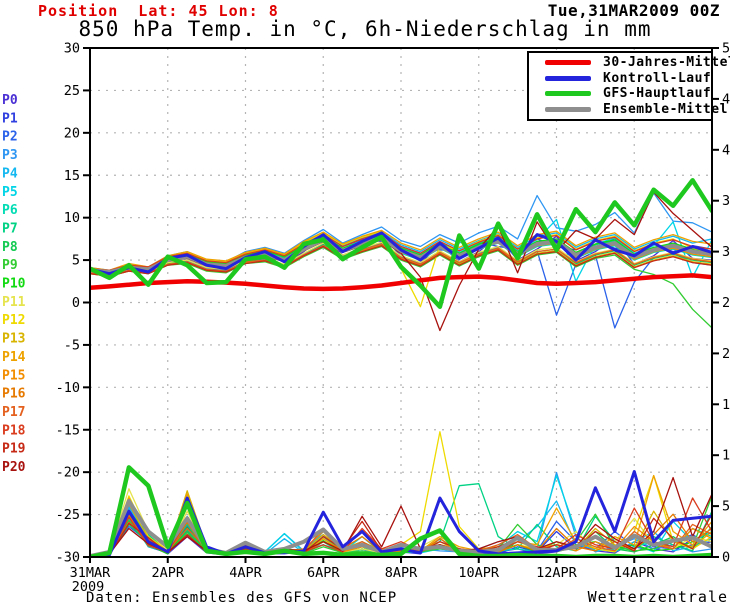 The height and width of the screenshot is (609, 730). What do you see at coordinates (245, 573) in the screenshot?
I see `x-axis-tick-label: 4APR` at bounding box center [245, 573].